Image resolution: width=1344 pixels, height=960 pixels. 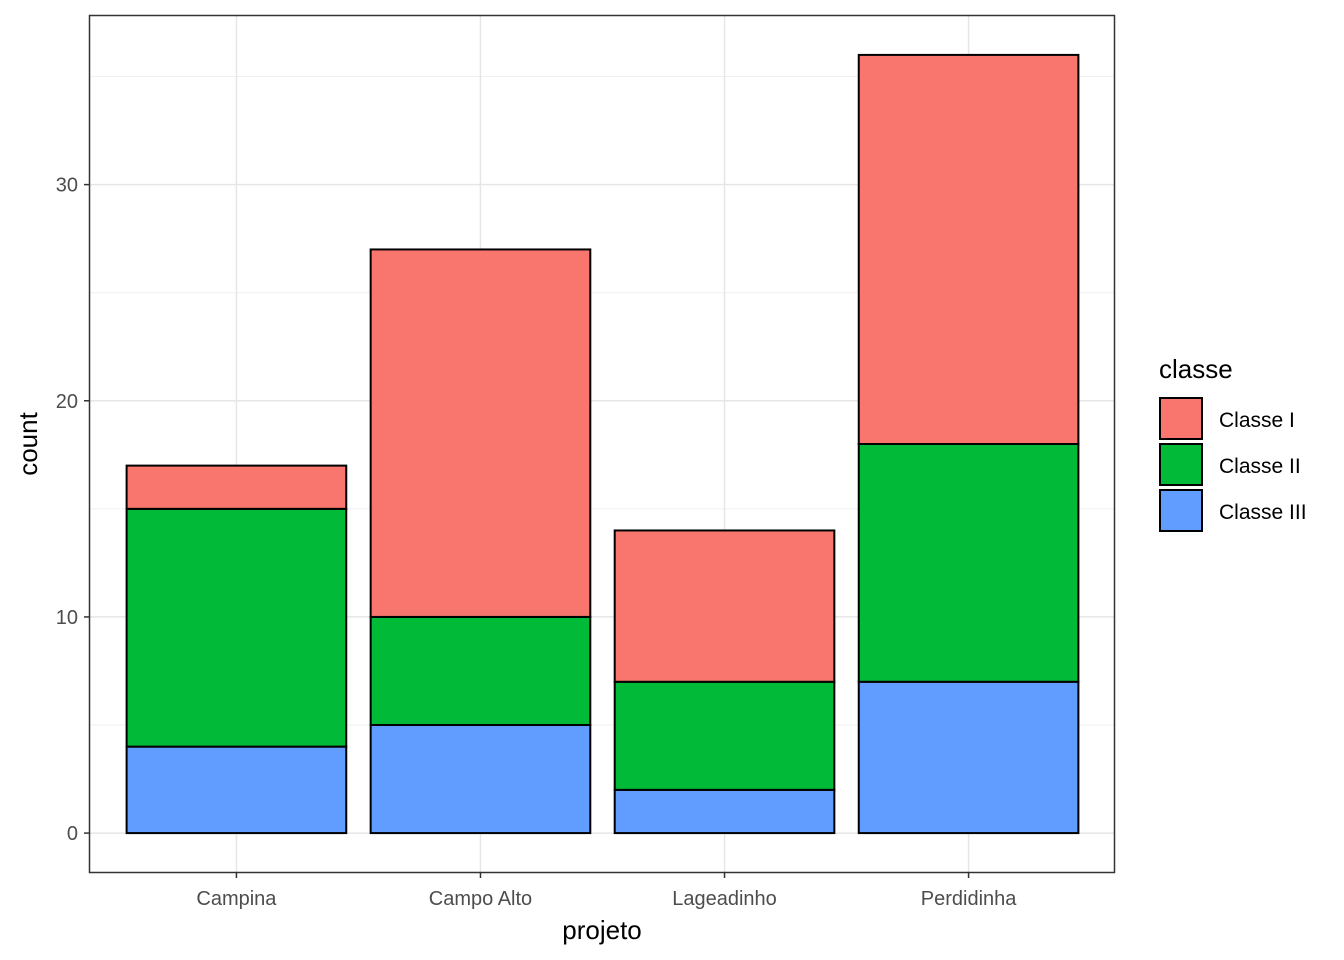 I want to click on x-tick-label: Campo Alto, so click(x=480, y=899).